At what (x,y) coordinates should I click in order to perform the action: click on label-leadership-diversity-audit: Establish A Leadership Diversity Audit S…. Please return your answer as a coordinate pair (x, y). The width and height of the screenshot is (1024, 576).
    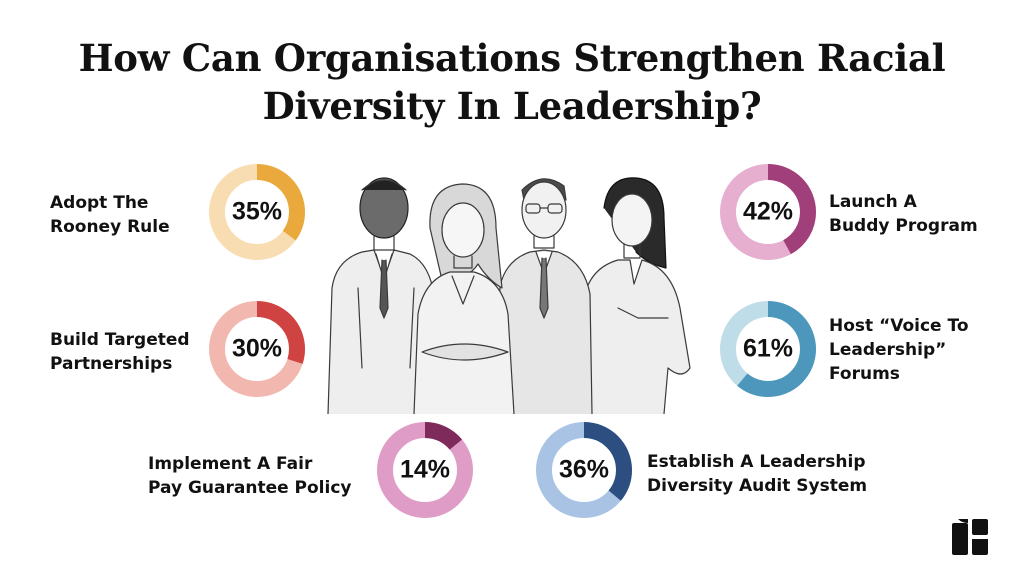
    Looking at the image, I should click on (757, 474).